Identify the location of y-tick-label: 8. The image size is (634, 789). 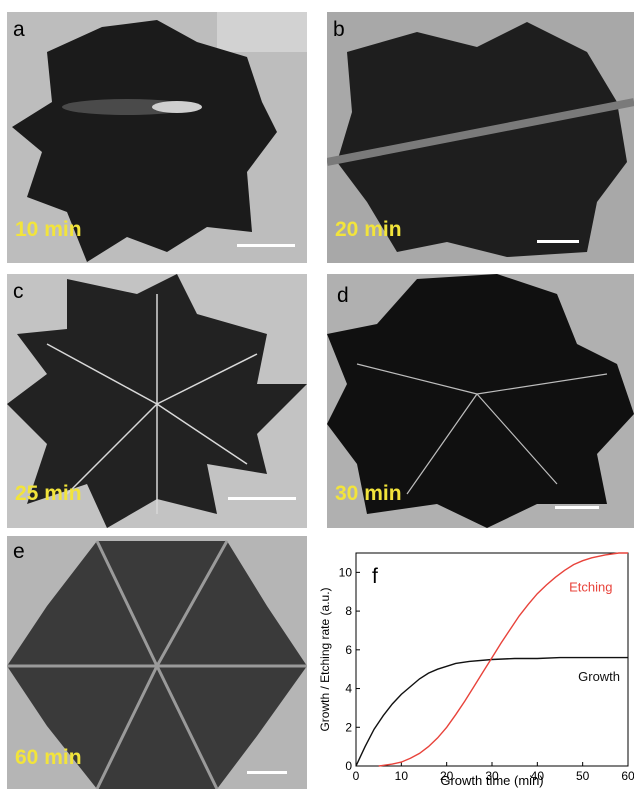
(348, 611).